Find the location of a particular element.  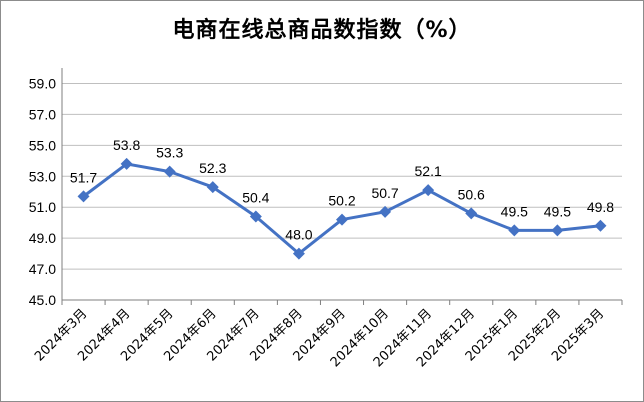

y-tick-label: 53.0 is located at coordinates (42, 176).